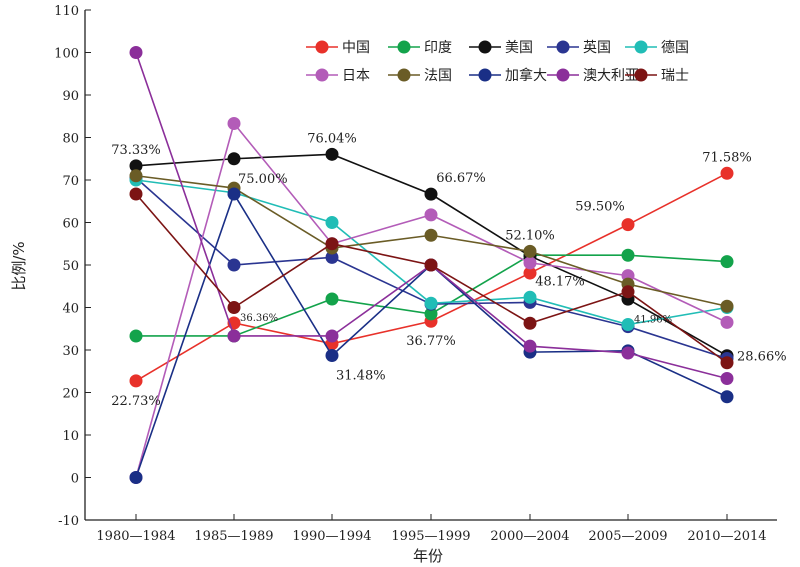 The width and height of the screenshot is (800, 567). I want to click on x-tick-label: 1995—1999, so click(430, 536).